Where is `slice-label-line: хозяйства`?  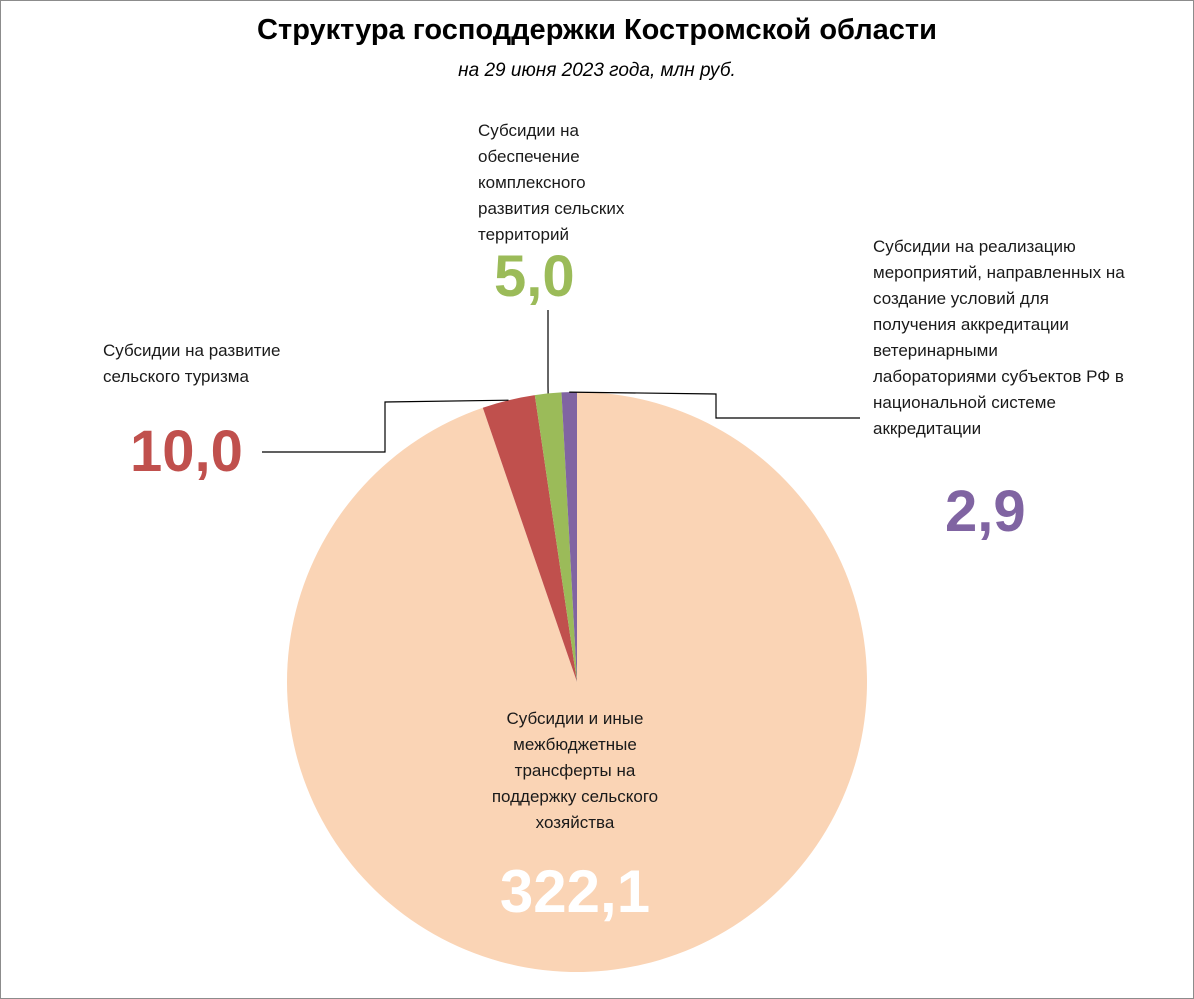 slice-label-line: хозяйства is located at coordinates (575, 822).